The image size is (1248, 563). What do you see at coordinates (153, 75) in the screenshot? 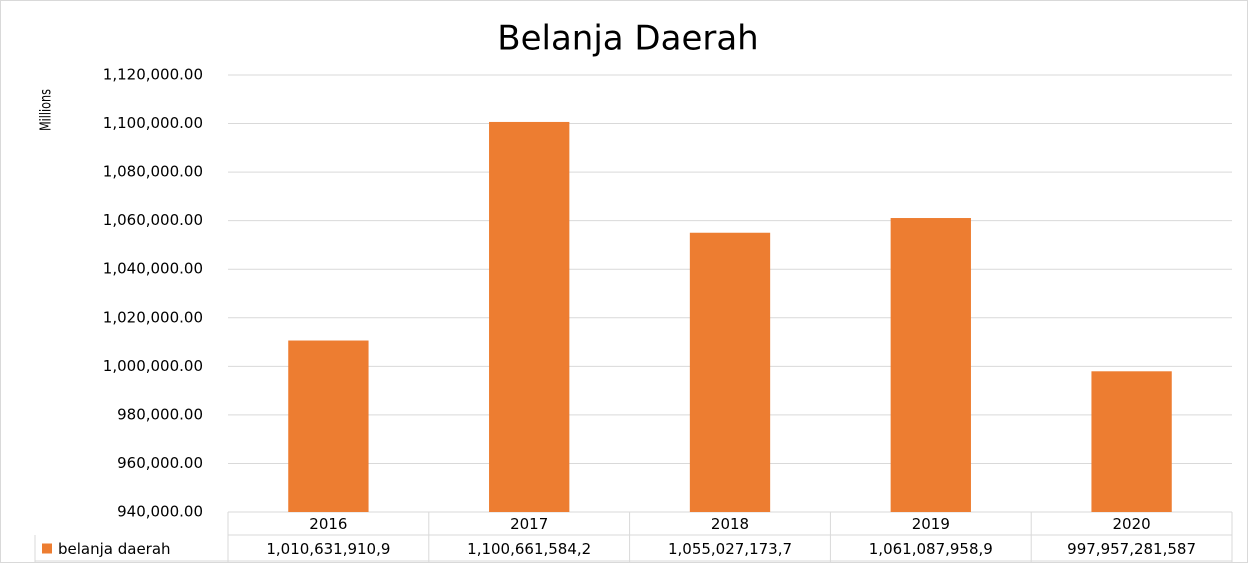
I see `y-tick-label: 1,120,000.00` at bounding box center [153, 75].